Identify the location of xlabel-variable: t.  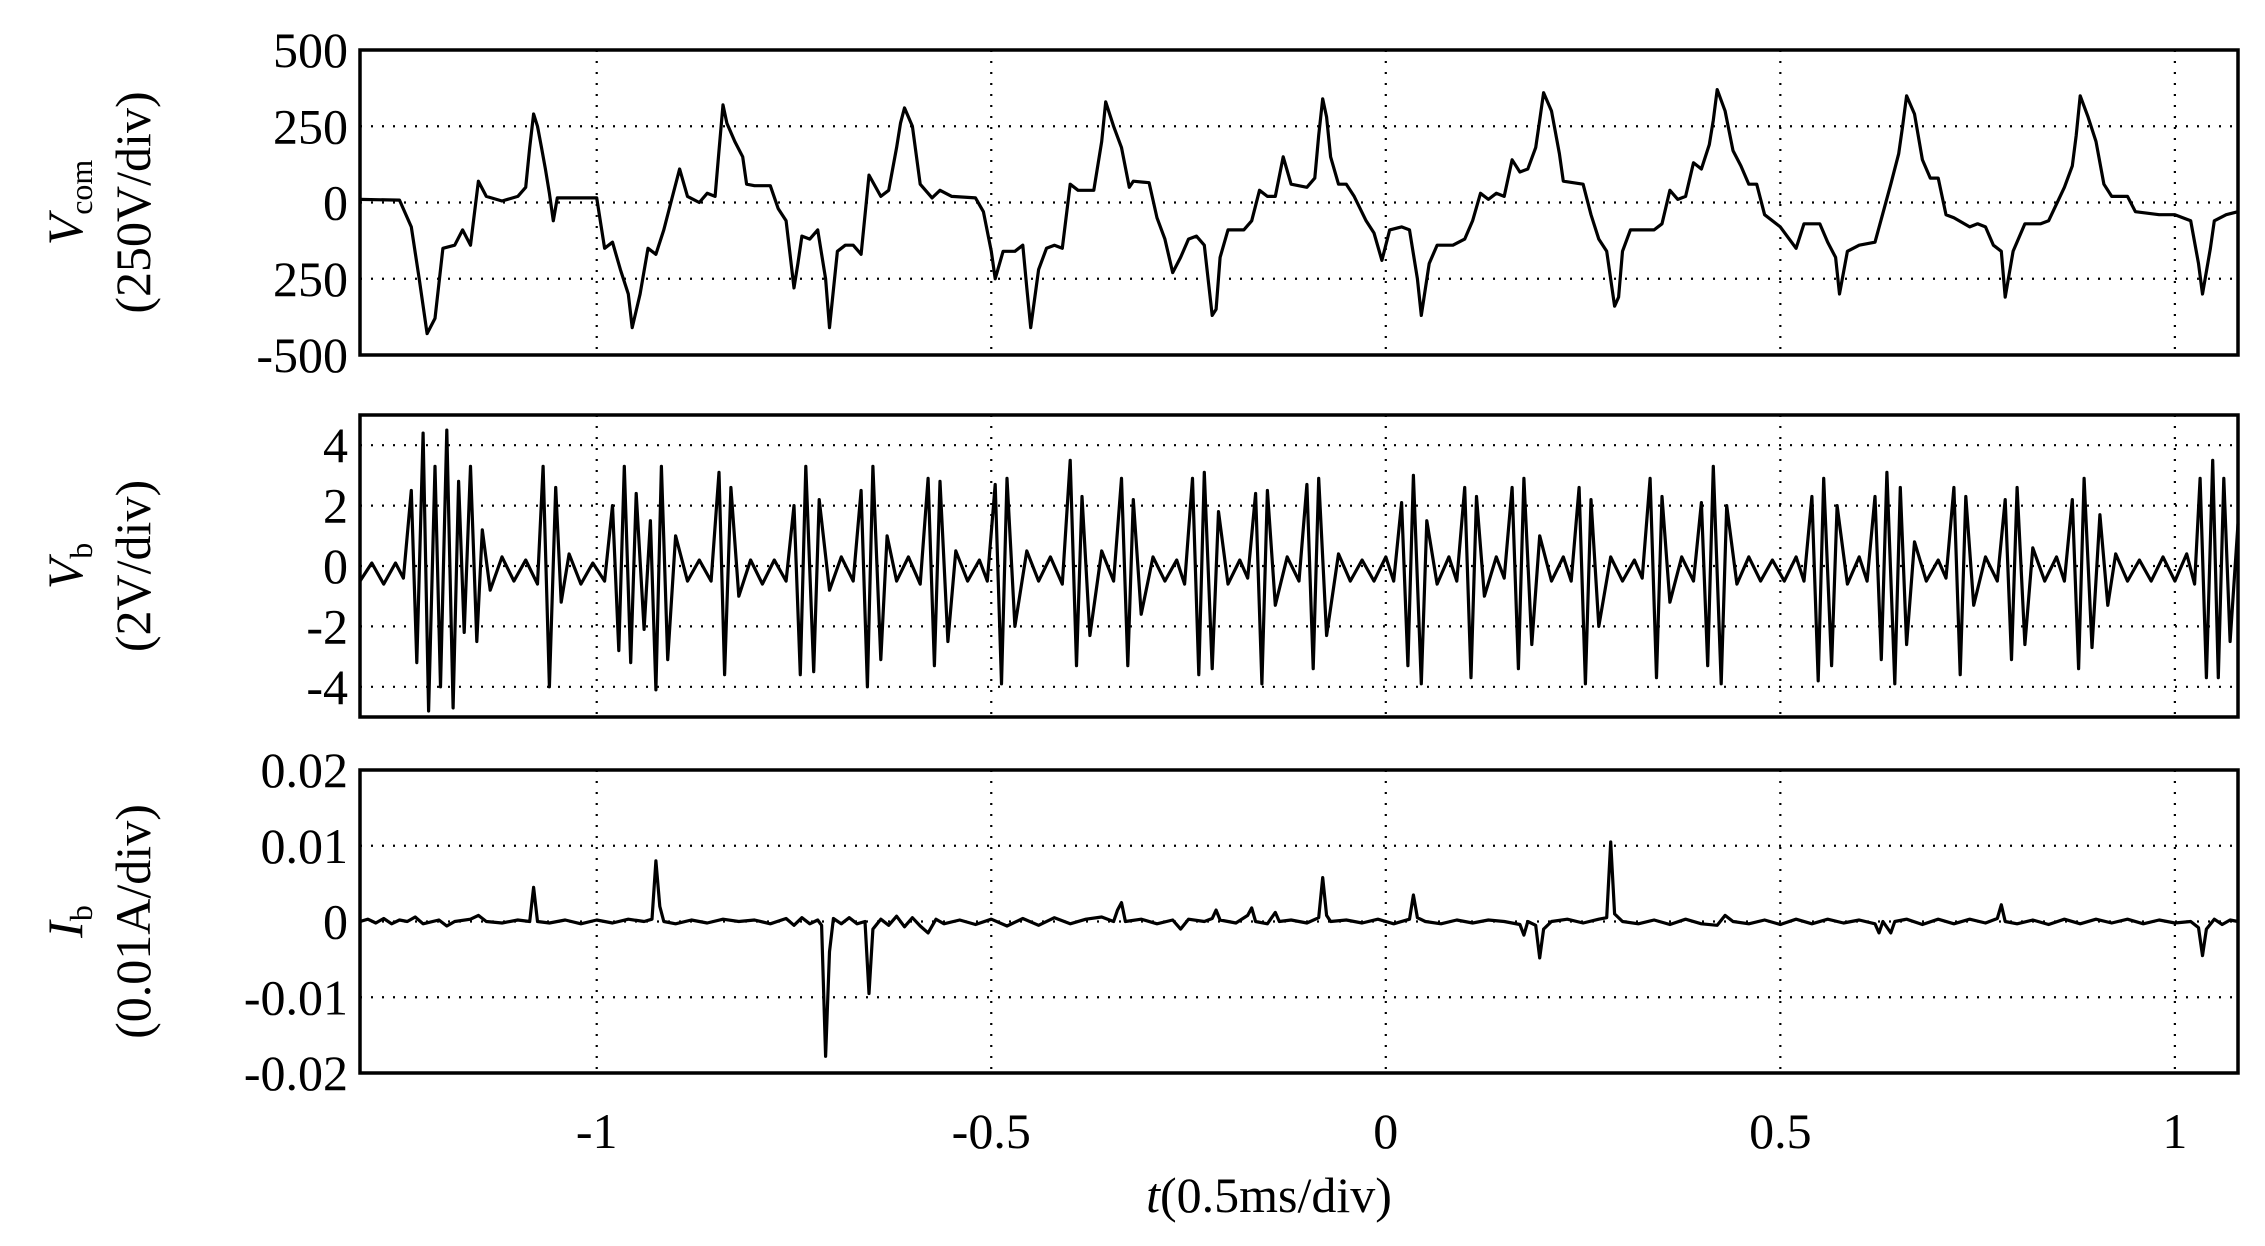
(1153, 1195).